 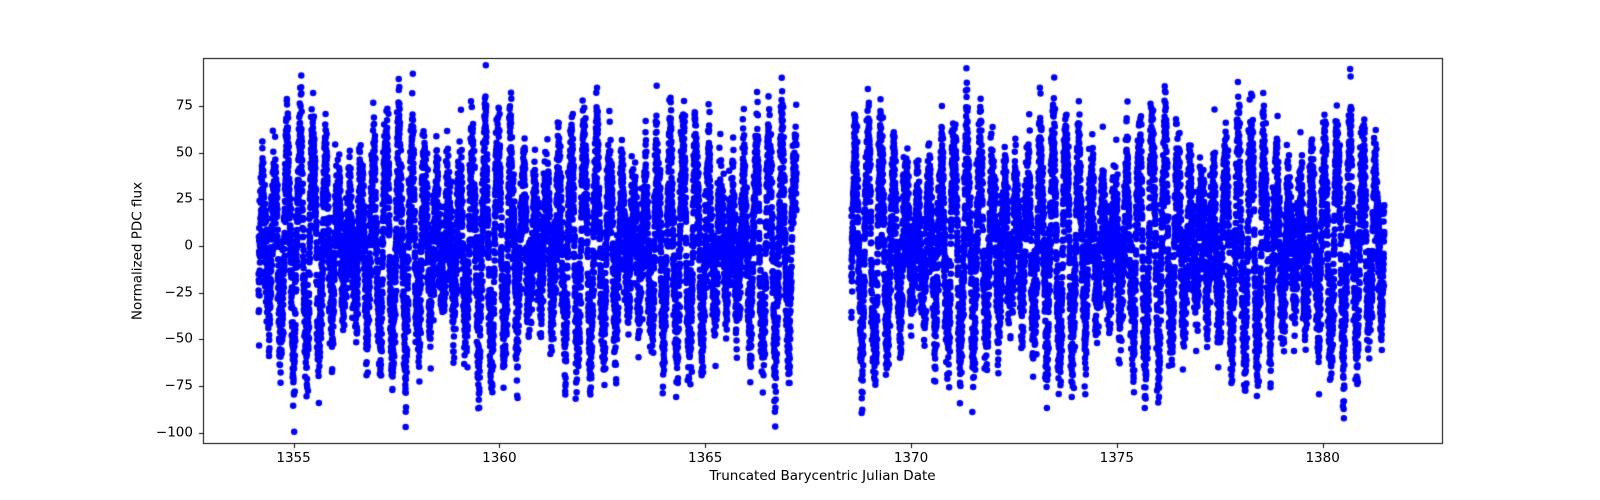 What do you see at coordinates (293, 458) in the screenshot?
I see `x-tick-label-1355: 1355` at bounding box center [293, 458].